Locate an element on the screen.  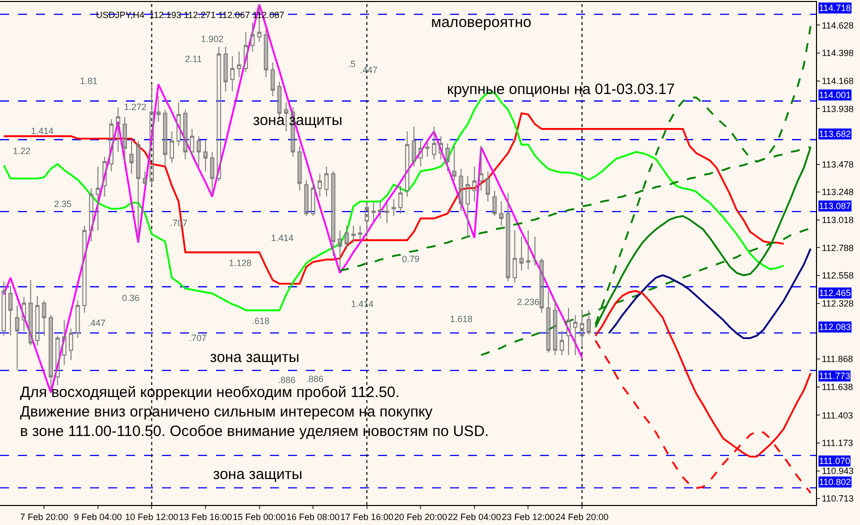
x-tick-label: 23 Feb 12:00 is located at coordinates (528, 517).